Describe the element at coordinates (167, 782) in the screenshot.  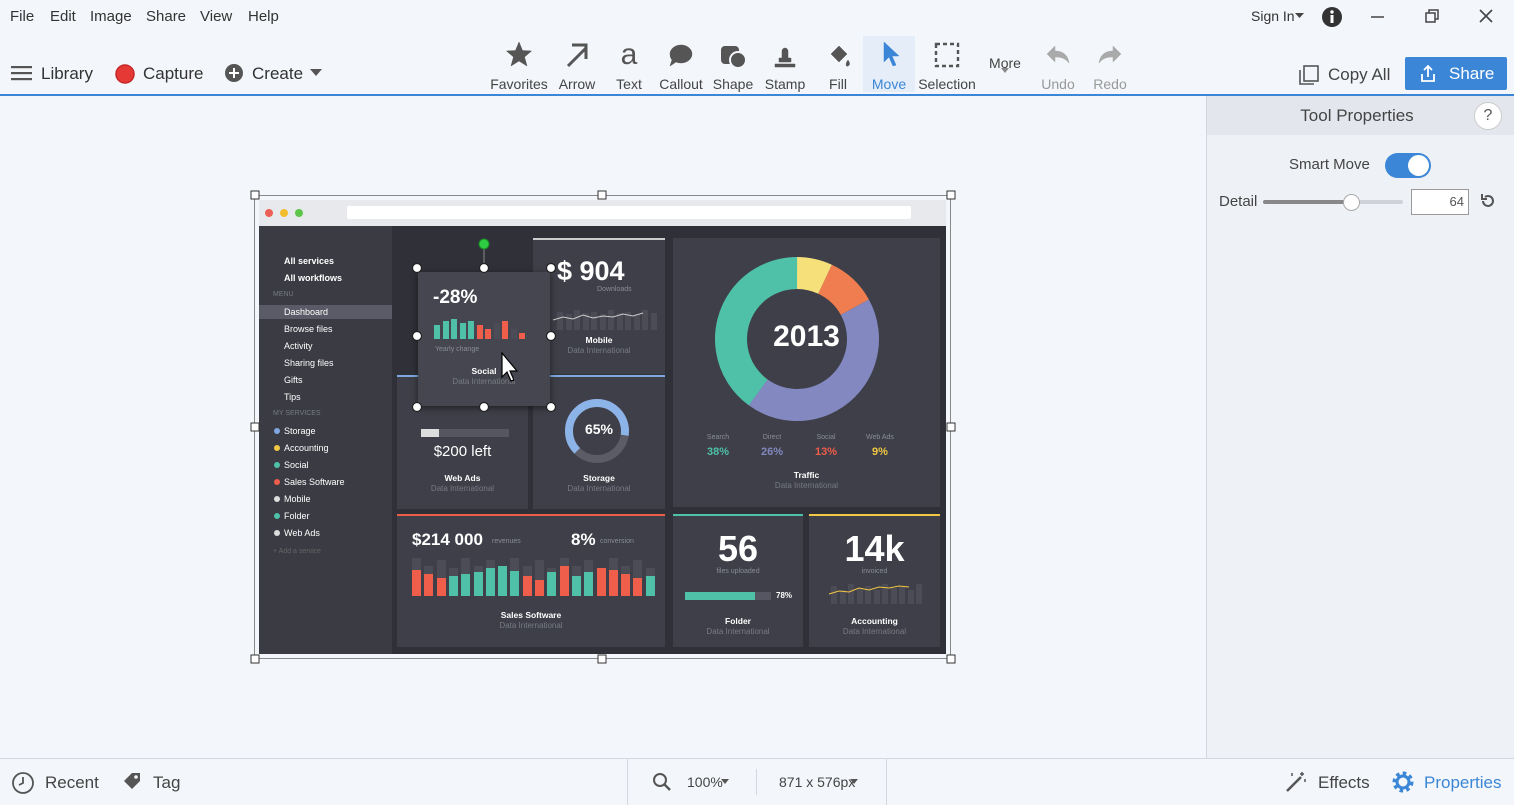
I see `tag-button: Tag` at that location.